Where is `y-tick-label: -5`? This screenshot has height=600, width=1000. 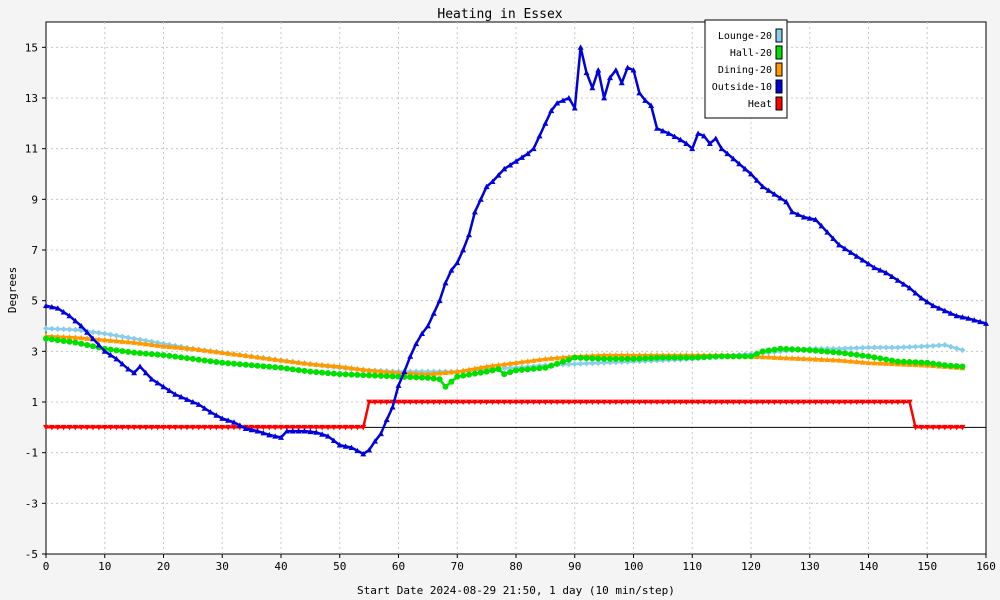 y-tick-label: -5 is located at coordinates (31, 554).